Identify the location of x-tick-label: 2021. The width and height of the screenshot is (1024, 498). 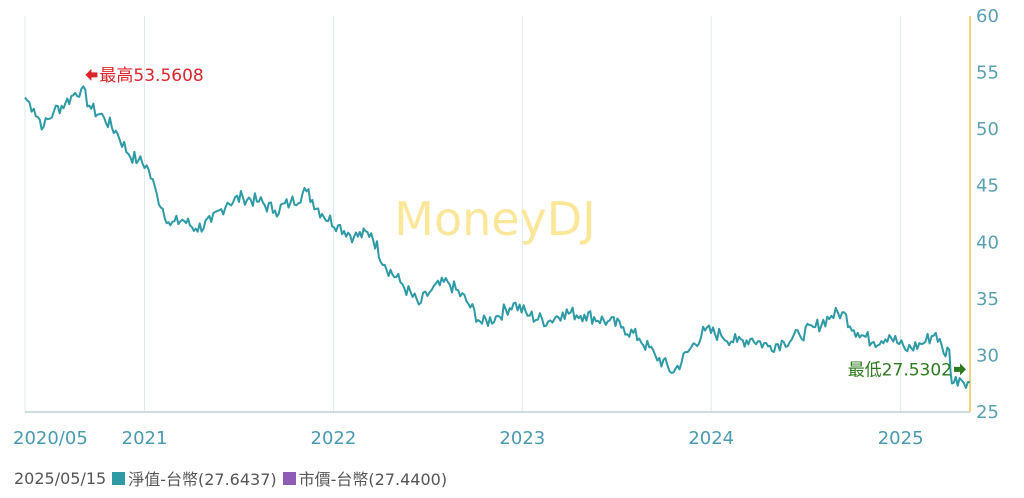
(145, 438).